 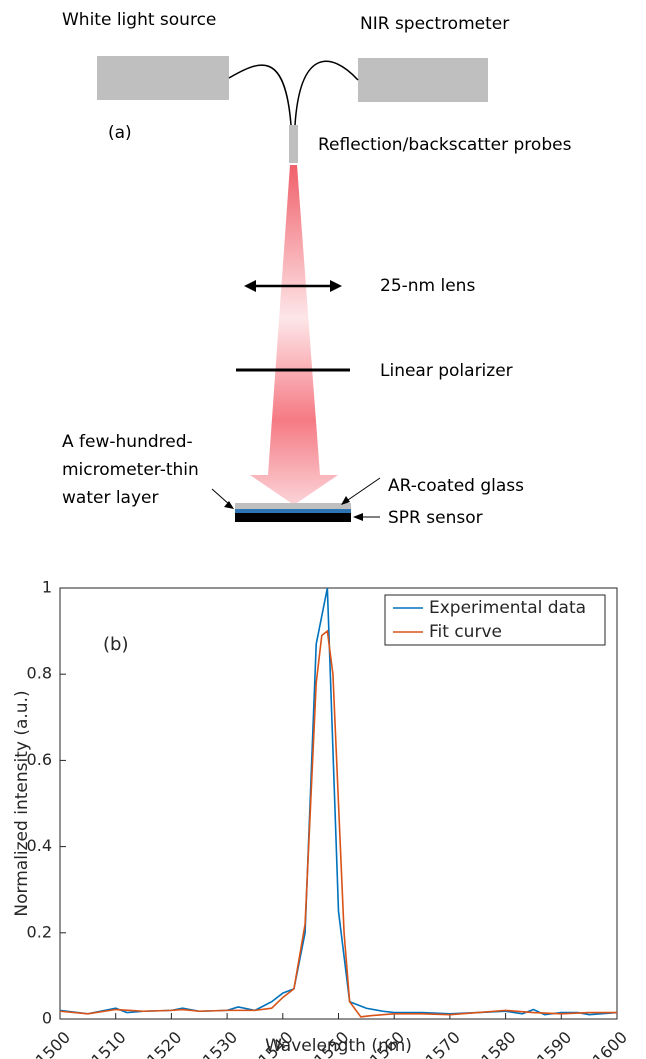 What do you see at coordinates (294, 335) in the screenshot?
I see `beam` at bounding box center [294, 335].